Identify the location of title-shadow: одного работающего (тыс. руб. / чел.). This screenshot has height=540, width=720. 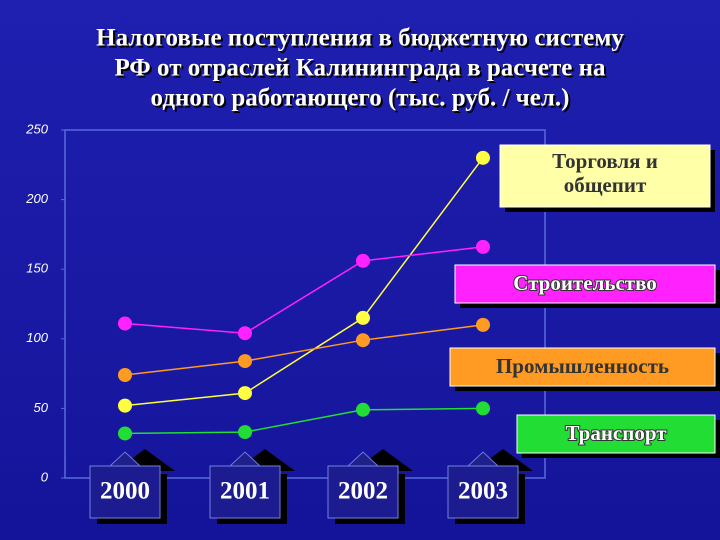
(362, 100).